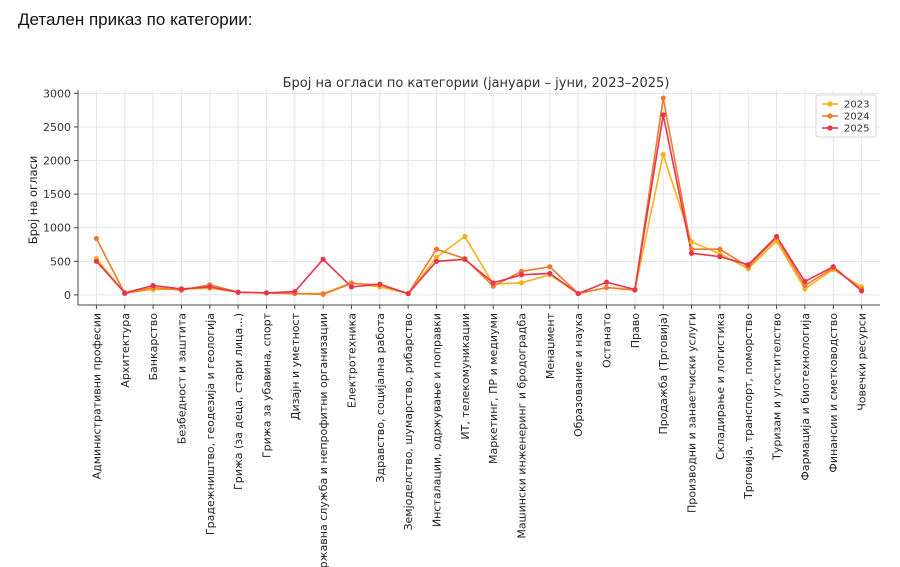  Describe the element at coordinates (57, 93) in the screenshot. I see `y-tick-label: 3000` at that location.